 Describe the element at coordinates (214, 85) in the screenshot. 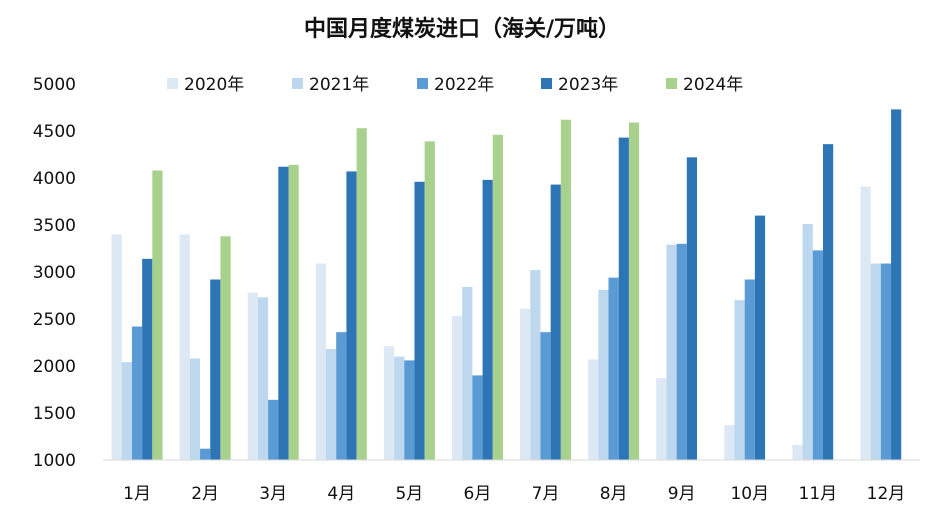

I see `legend-label: 2020年` at that location.